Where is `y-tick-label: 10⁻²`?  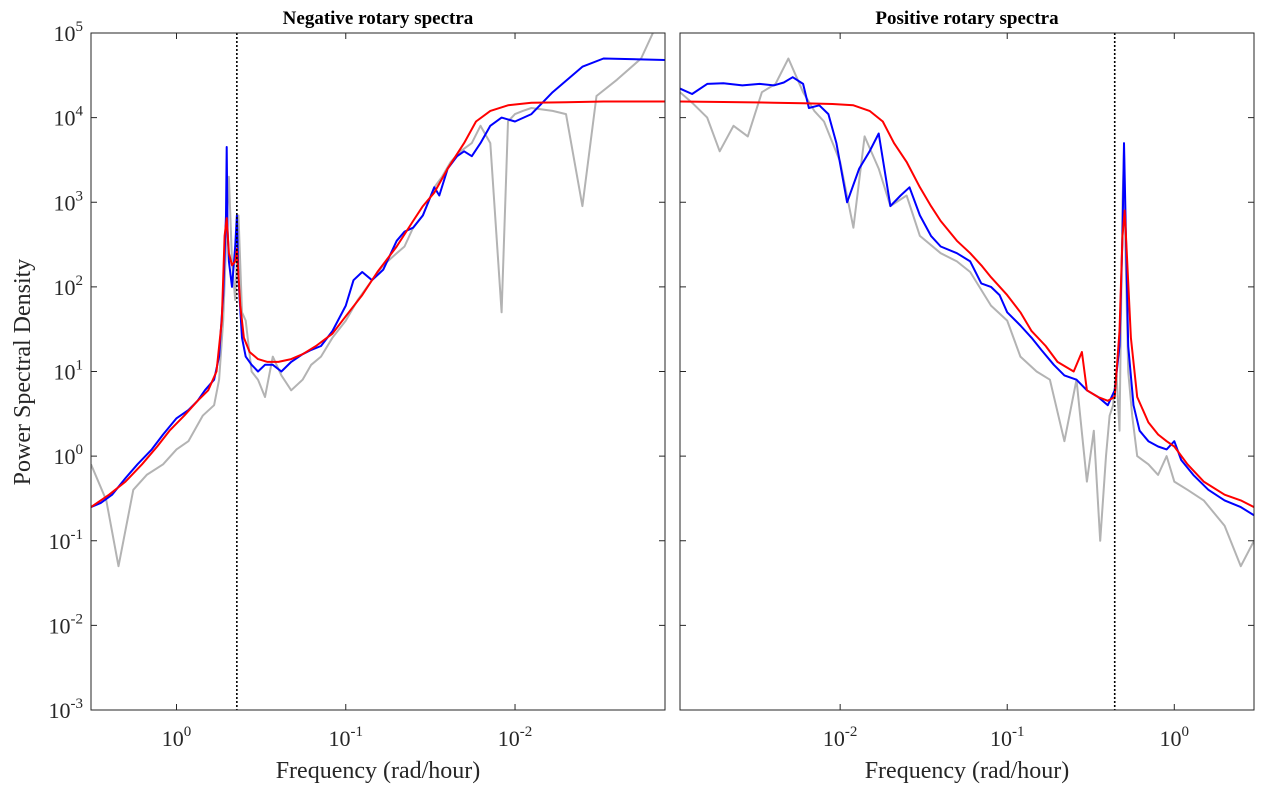
y-tick-label: 10⁻² is located at coordinates (66, 624).